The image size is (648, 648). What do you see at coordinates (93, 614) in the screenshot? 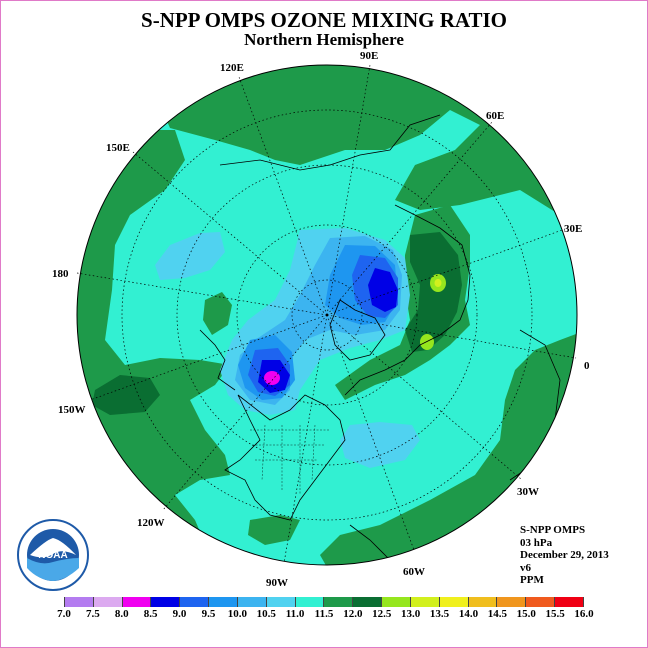
I see `colorbar-tick-label: 7.5` at bounding box center [93, 614].